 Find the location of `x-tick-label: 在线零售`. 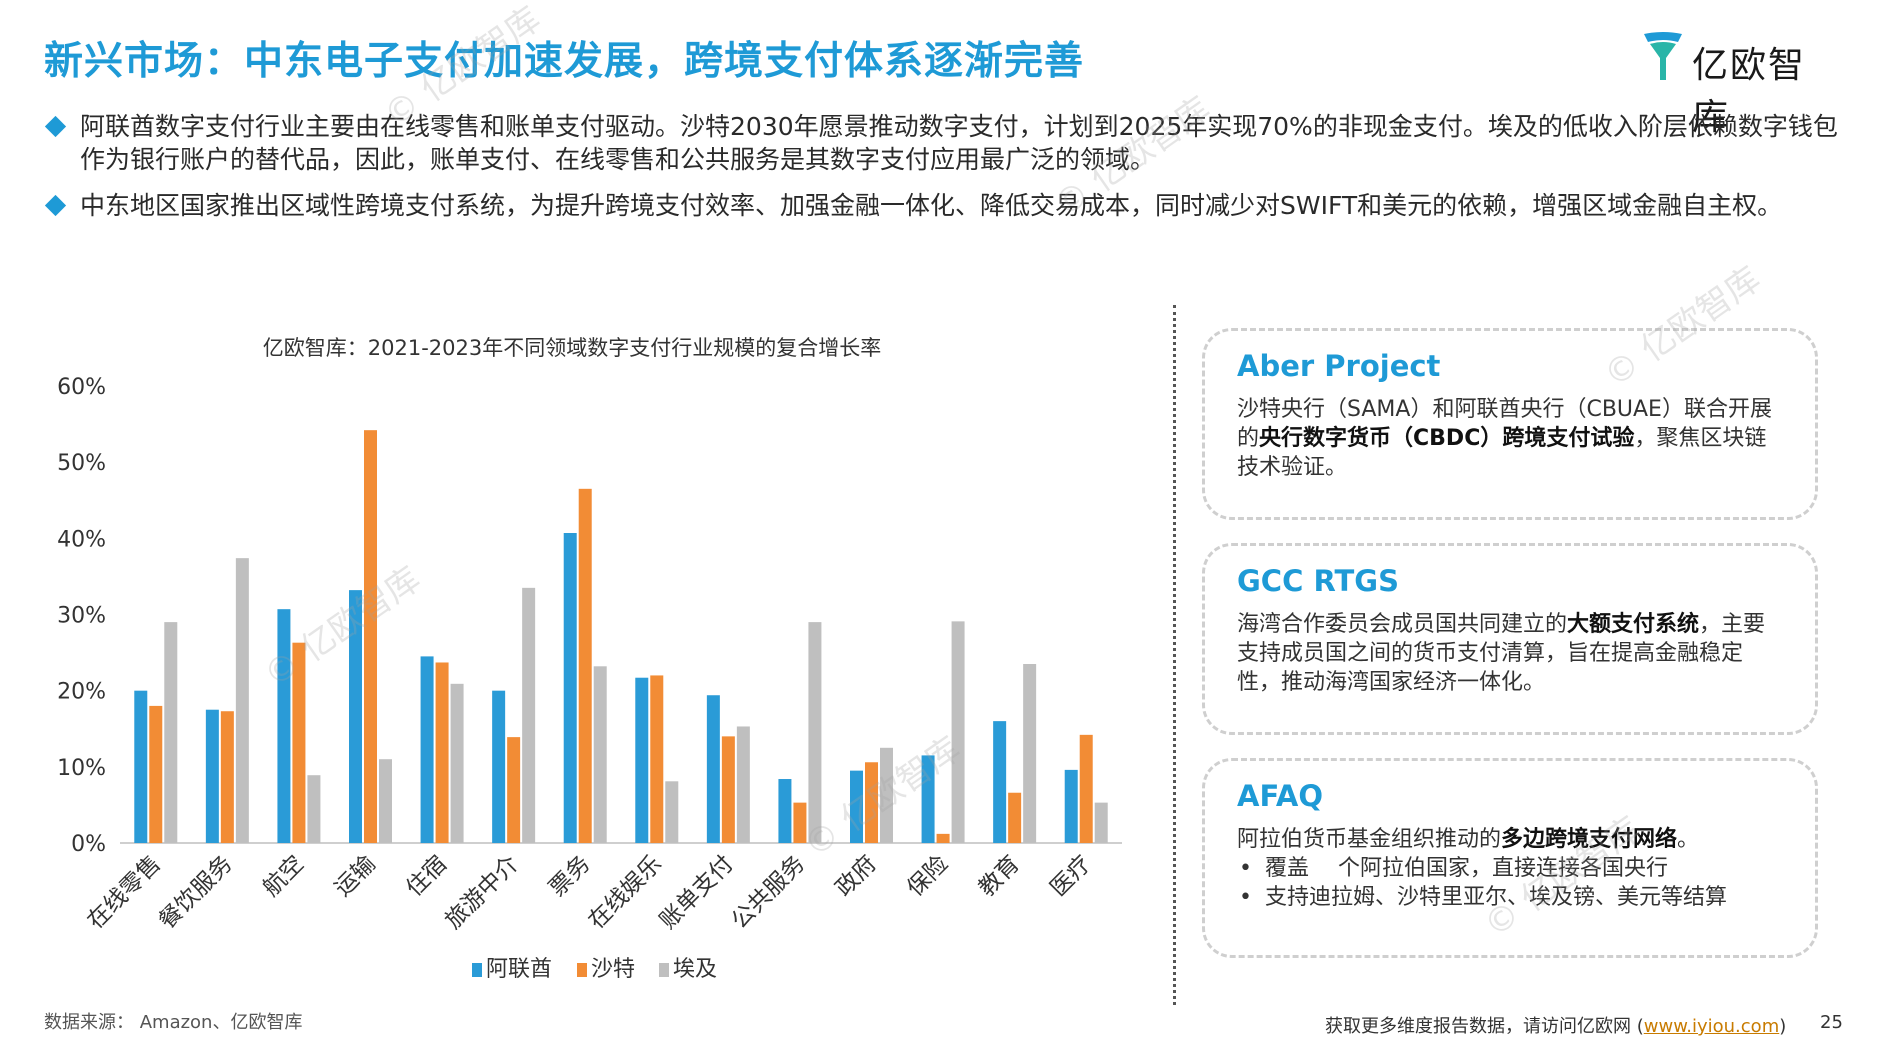

x-tick-label: 在线零售 is located at coordinates (124, 892).